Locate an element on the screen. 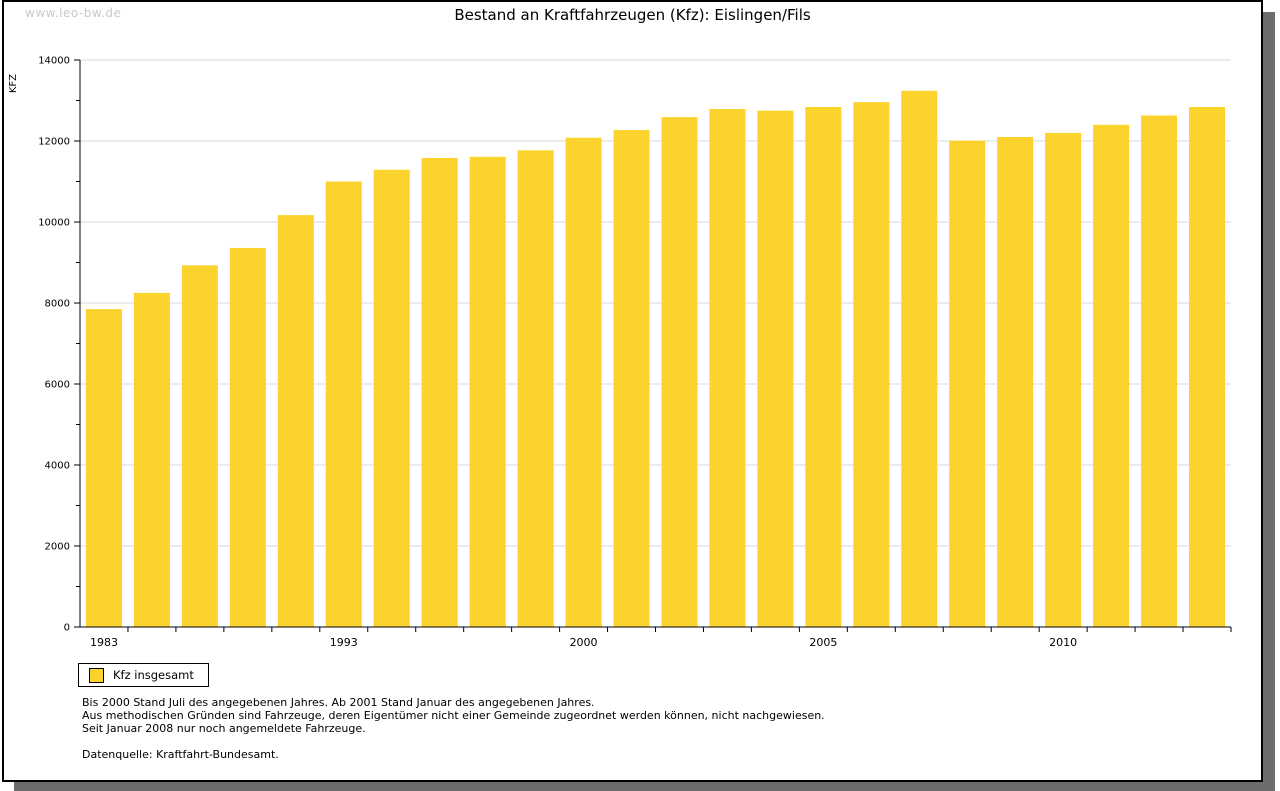 The image size is (1280, 791). y-tick-label: 6000 is located at coordinates (57, 385).